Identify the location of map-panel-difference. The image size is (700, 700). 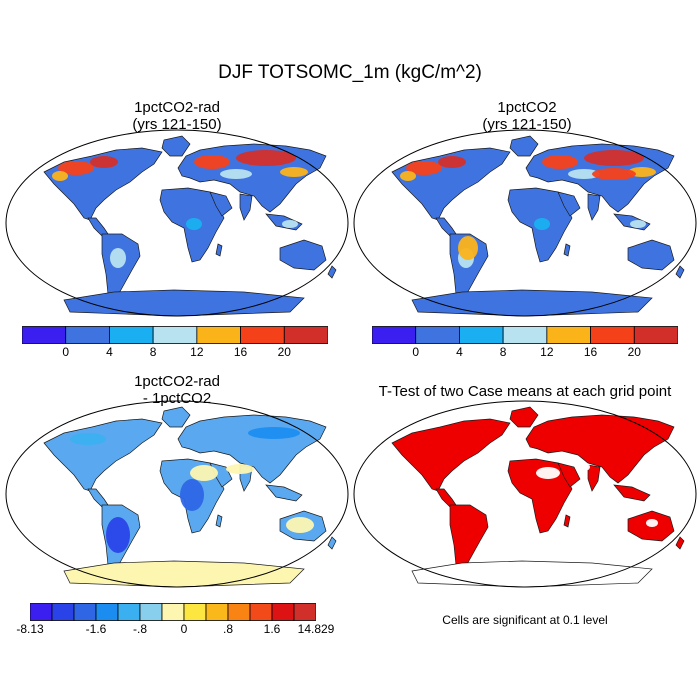
(177, 494).